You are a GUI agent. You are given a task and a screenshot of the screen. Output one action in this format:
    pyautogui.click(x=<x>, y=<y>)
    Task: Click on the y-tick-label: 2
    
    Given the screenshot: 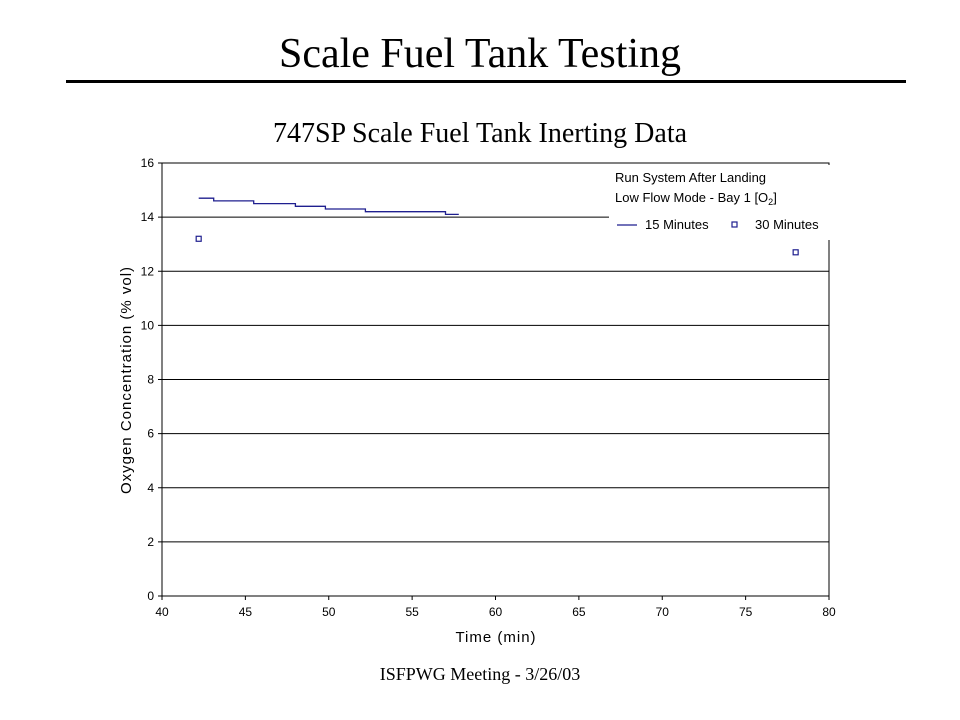 What is the action you would take?
    pyautogui.click(x=150, y=542)
    